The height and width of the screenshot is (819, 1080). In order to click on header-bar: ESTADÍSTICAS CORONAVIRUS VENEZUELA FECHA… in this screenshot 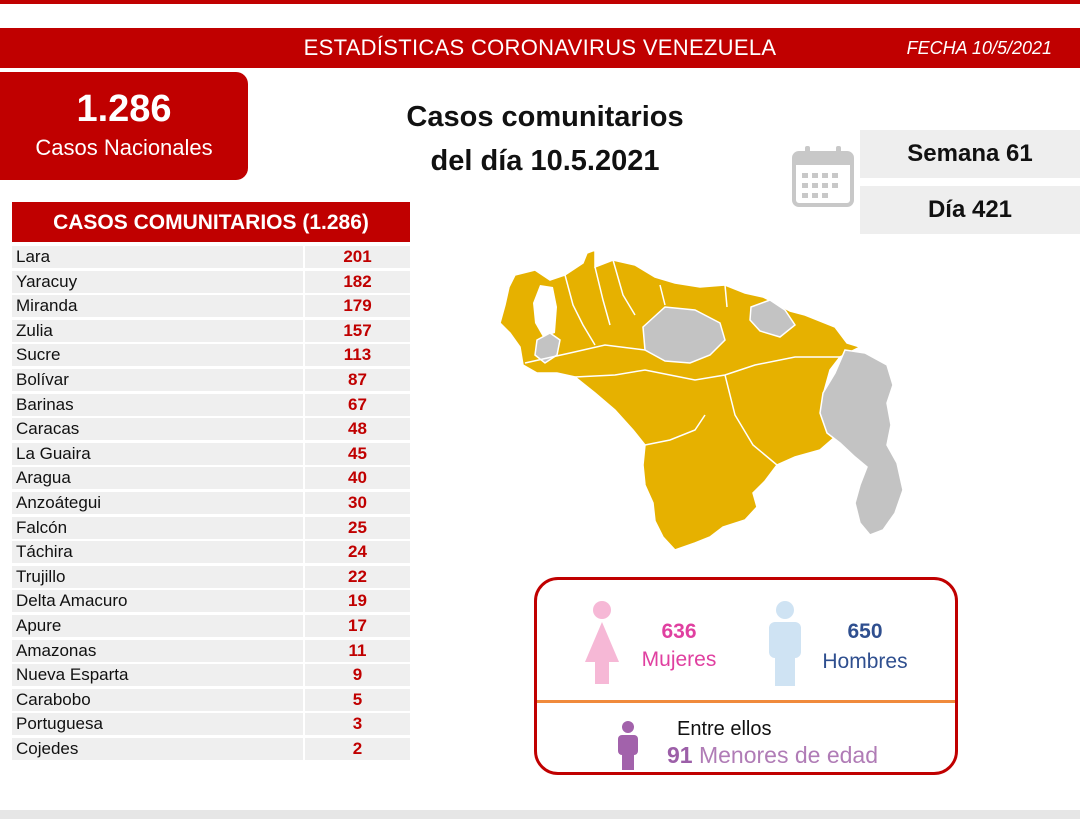, I will do `click(540, 48)`.